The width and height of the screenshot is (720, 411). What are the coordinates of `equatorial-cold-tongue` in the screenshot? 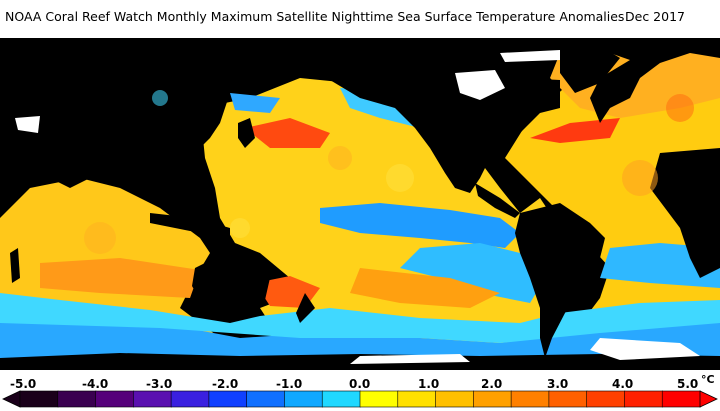 It's located at (420, 225).